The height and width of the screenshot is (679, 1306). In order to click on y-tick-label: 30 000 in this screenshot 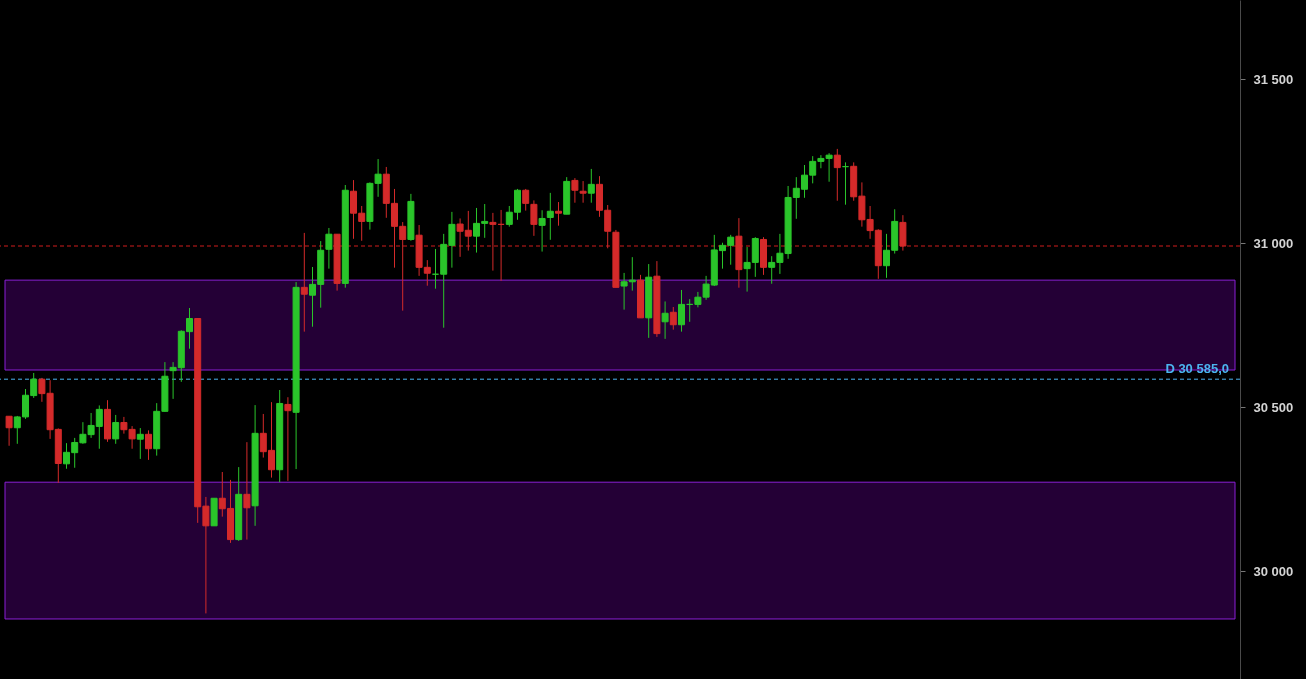, I will do `click(1273, 571)`.